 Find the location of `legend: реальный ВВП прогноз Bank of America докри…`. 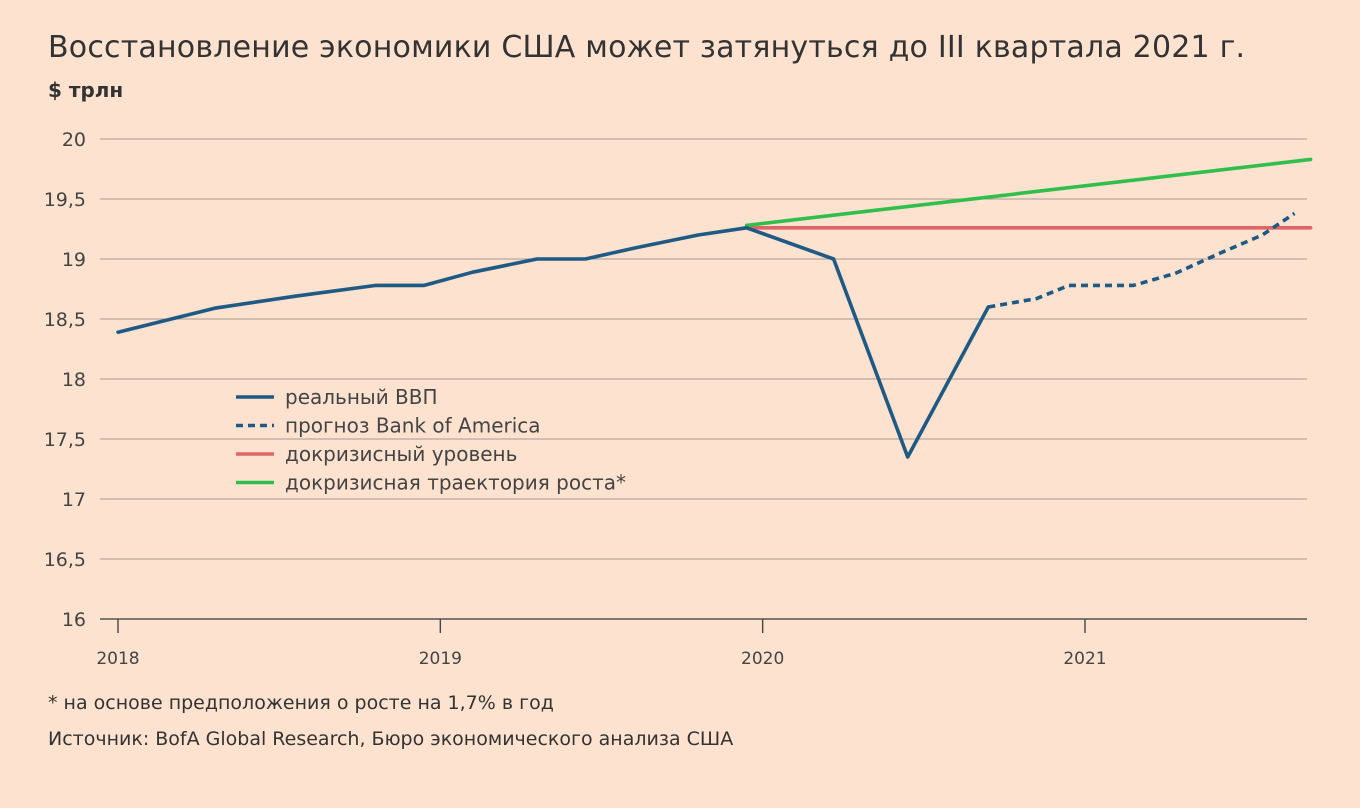

legend: реальный ВВП прогноз Bank of America докри… is located at coordinates (431, 440).